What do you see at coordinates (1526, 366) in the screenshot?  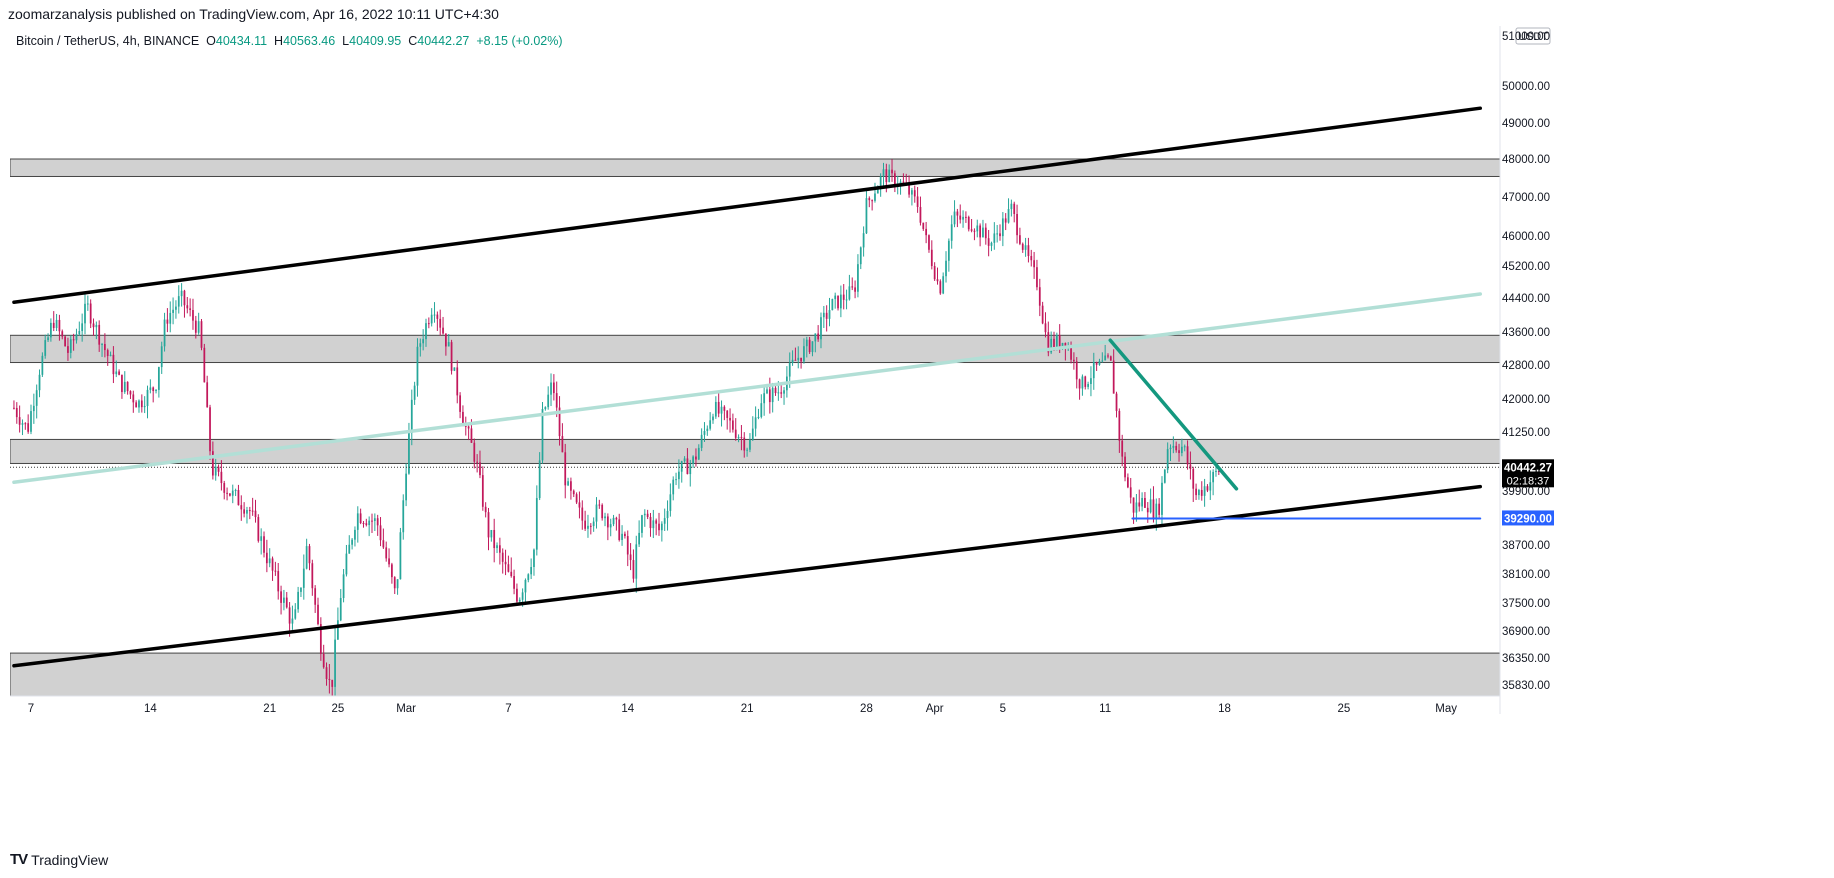 I see `y-tick-label: 42800.00` at bounding box center [1526, 366].